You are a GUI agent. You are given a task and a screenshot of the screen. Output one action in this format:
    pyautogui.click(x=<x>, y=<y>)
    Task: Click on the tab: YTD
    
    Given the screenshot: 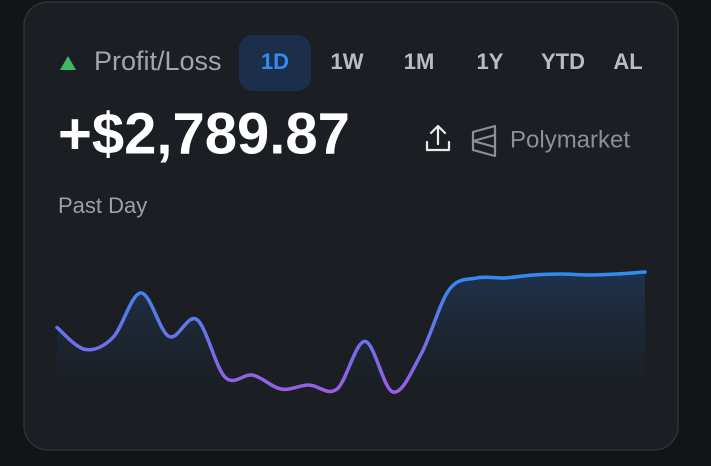 What is the action you would take?
    pyautogui.click(x=563, y=61)
    